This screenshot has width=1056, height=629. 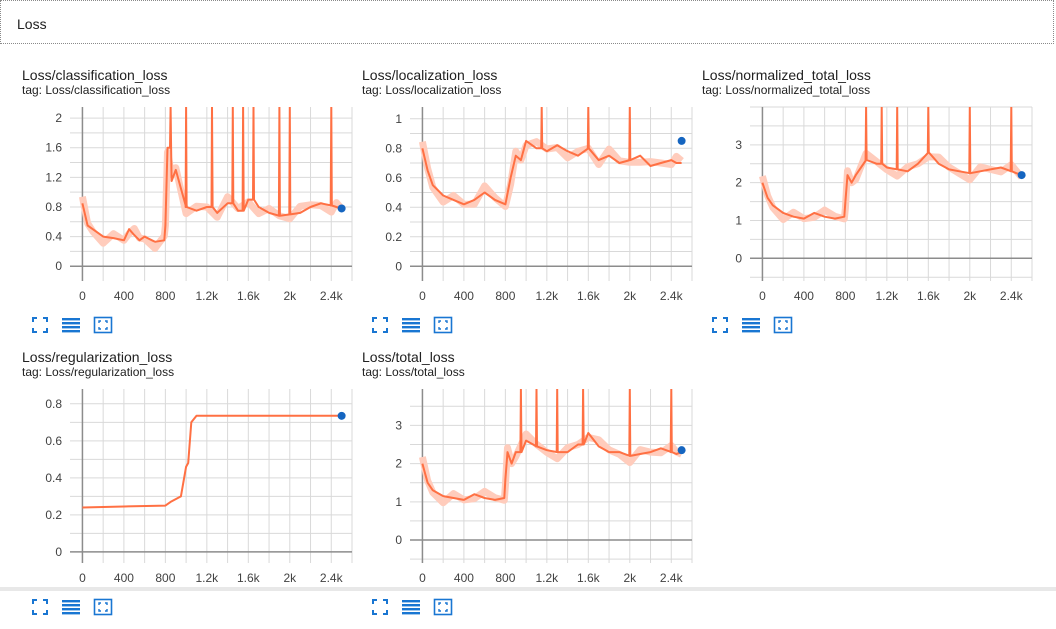 What do you see at coordinates (96, 90) in the screenshot?
I see `chart-tag: tag: Loss/classification_loss` at bounding box center [96, 90].